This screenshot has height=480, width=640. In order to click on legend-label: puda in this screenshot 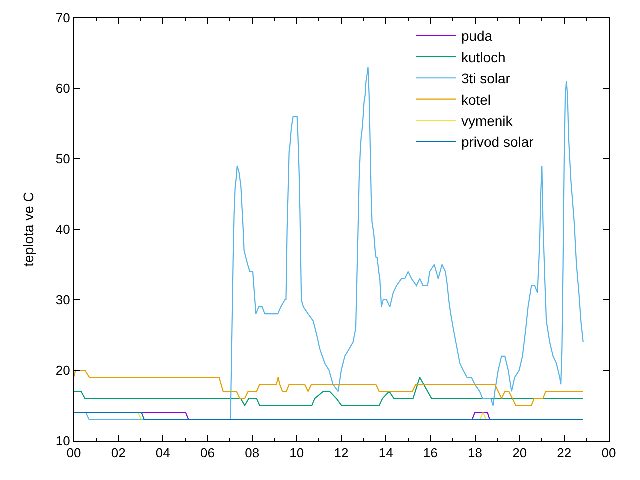, I will do `click(477, 36)`.